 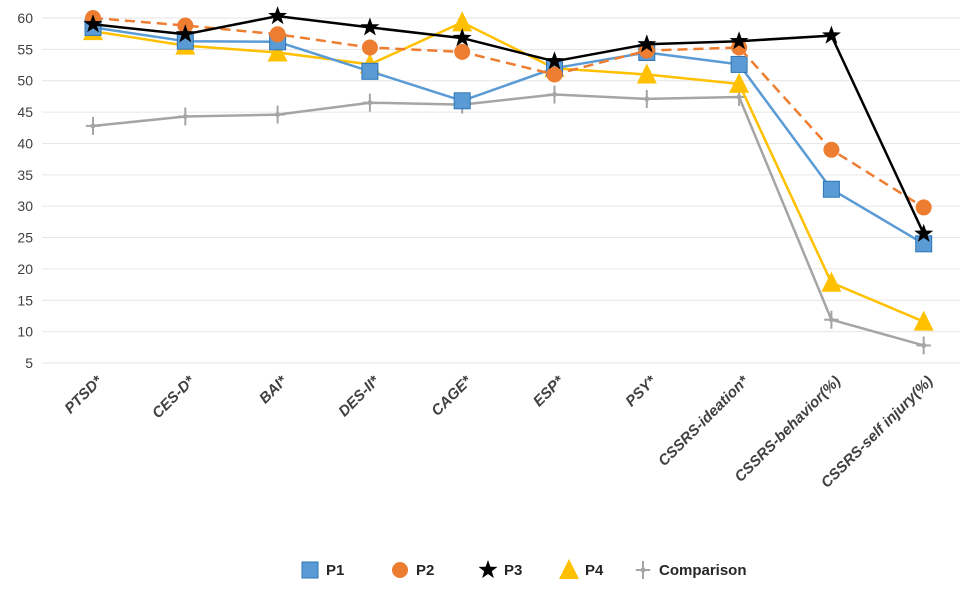 I want to click on legend-label: Comparison, so click(x=703, y=570).